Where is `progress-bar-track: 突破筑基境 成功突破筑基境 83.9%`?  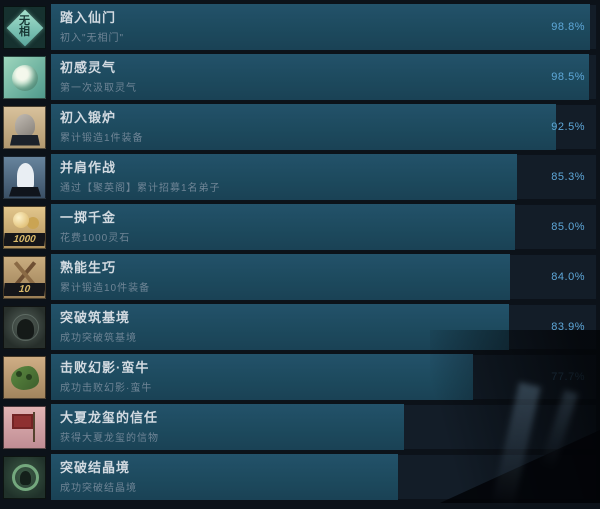
progress-bar-track: 突破筑基境 成功突破筑基境 83.9% is located at coordinates (324, 327).